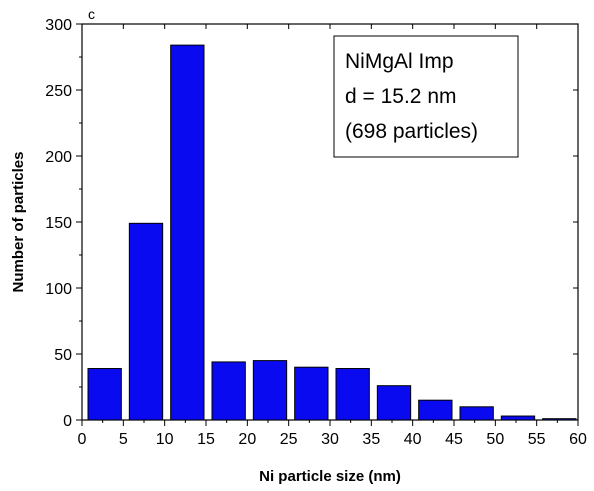  I want to click on annotation-count: (698 particles), so click(411, 131).